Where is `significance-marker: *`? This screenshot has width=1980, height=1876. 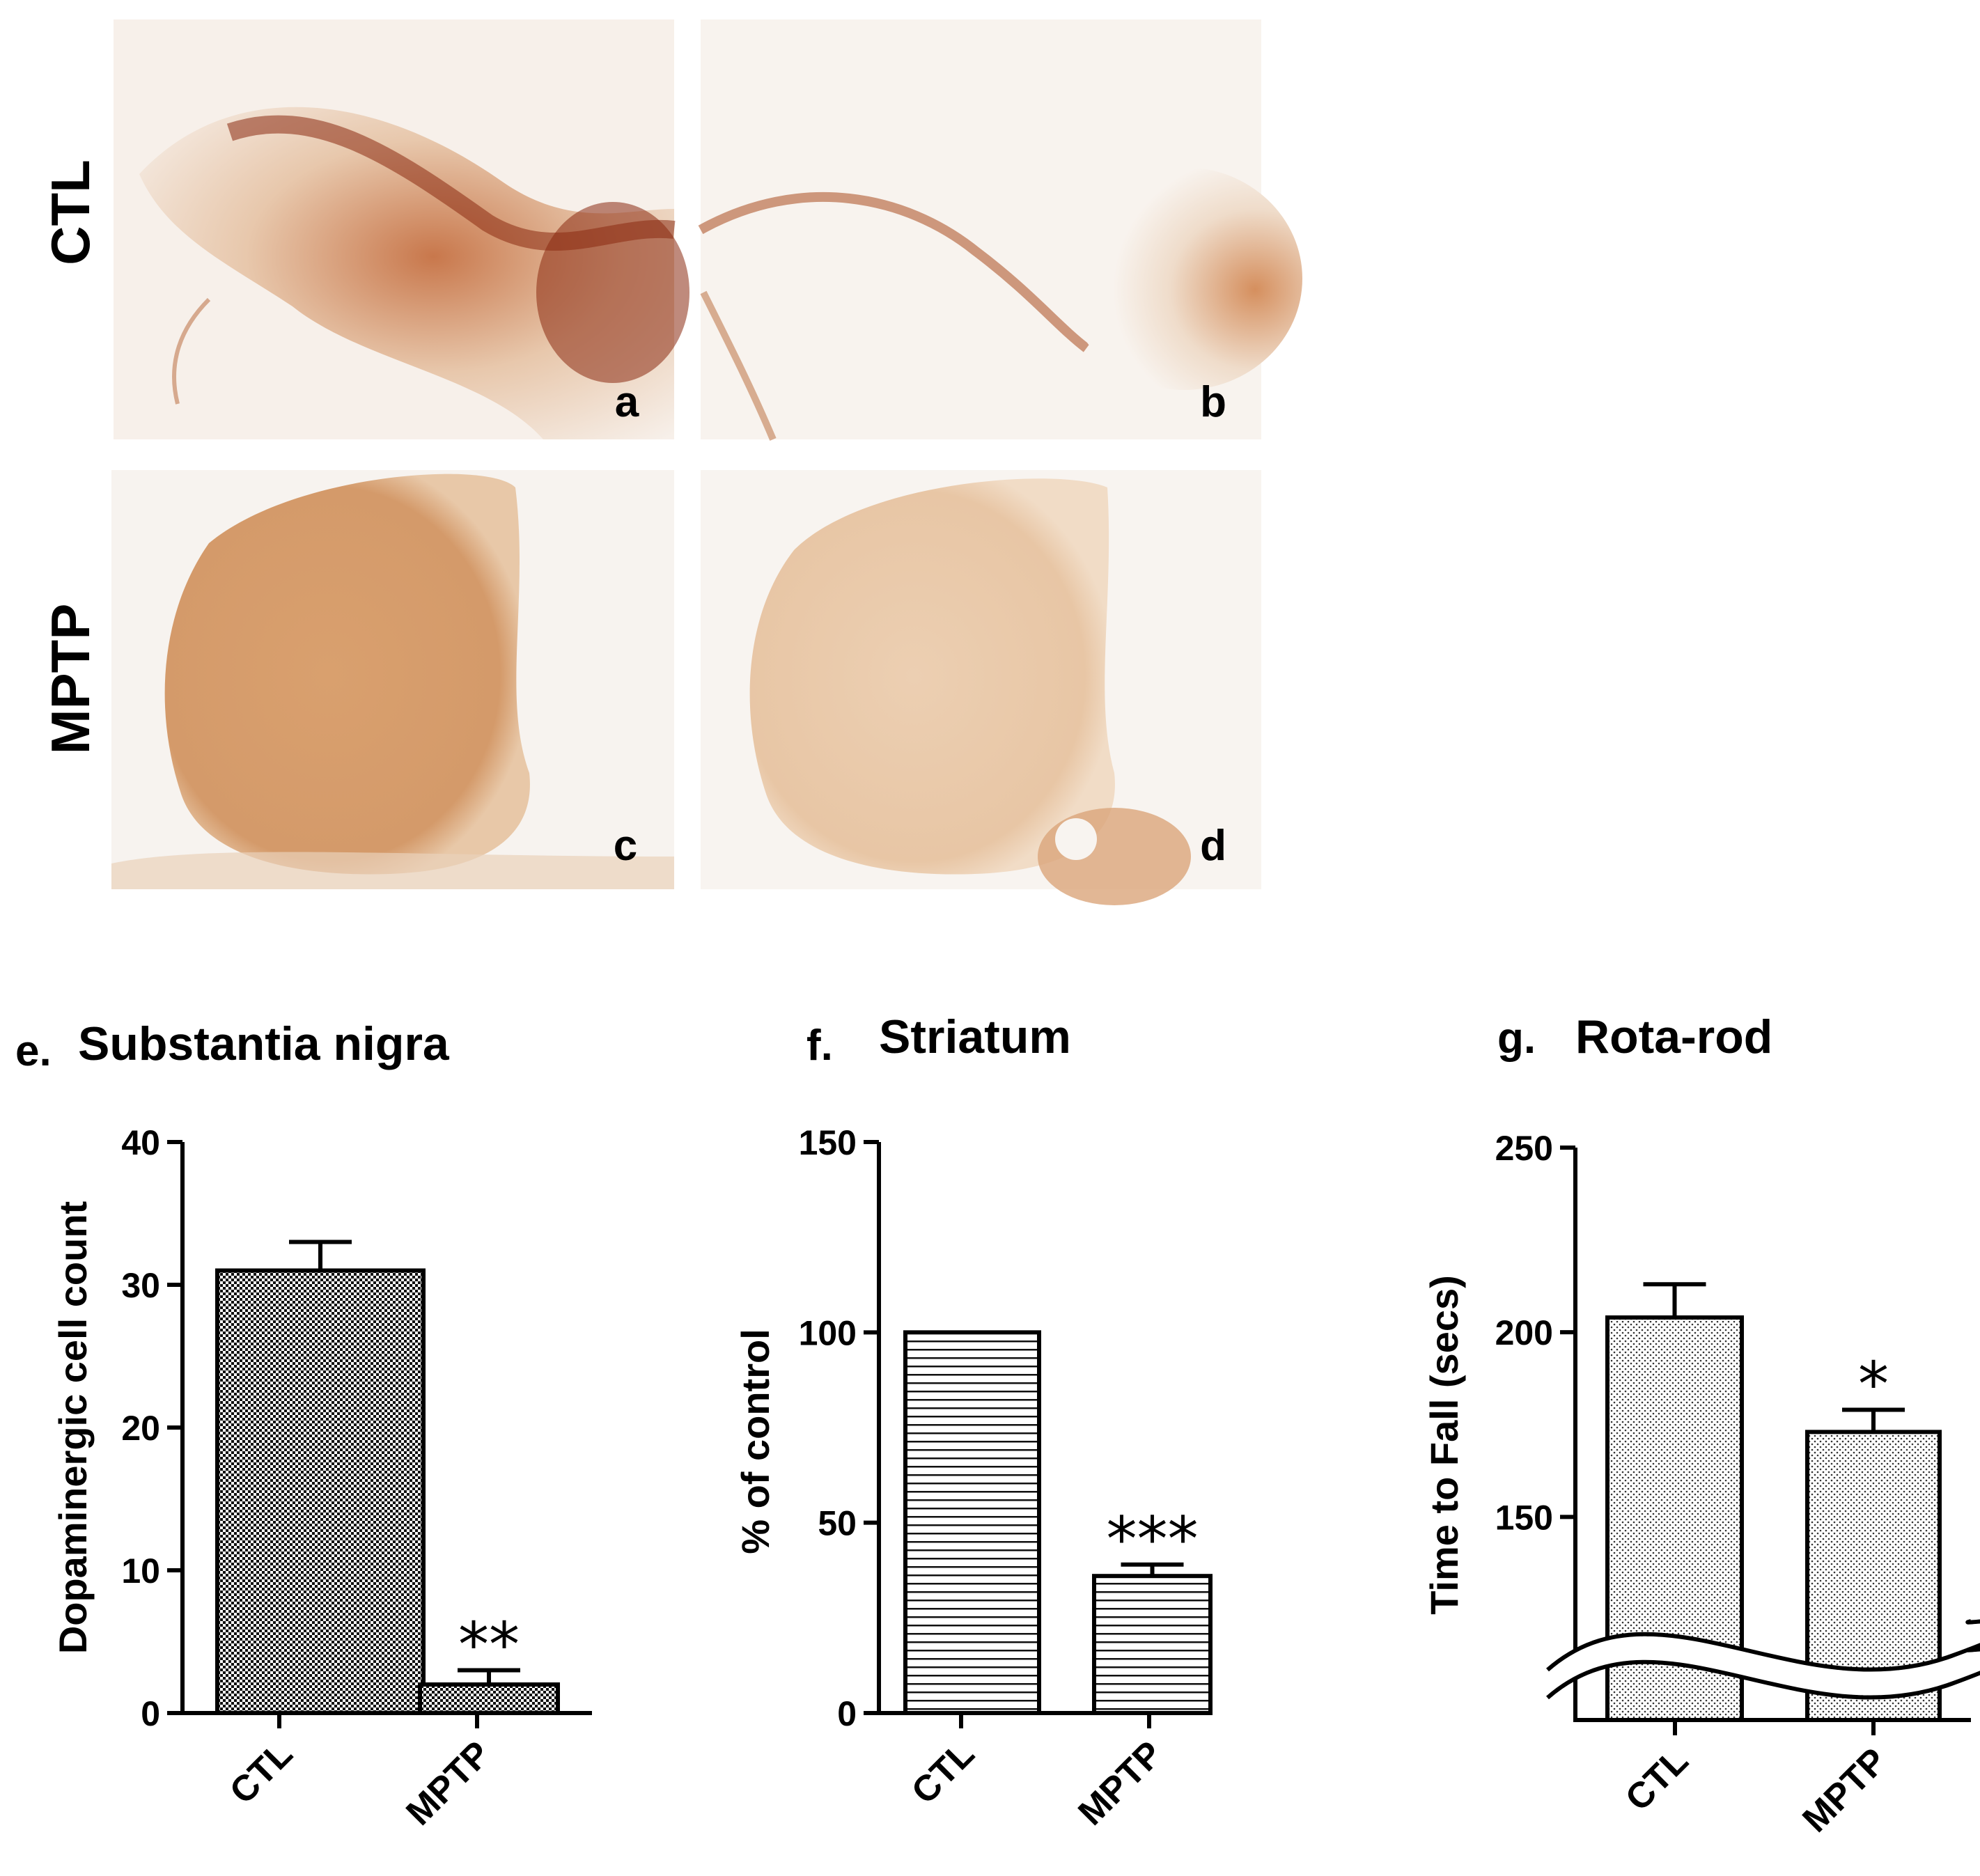 significance-marker: * is located at coordinates (1873, 1385).